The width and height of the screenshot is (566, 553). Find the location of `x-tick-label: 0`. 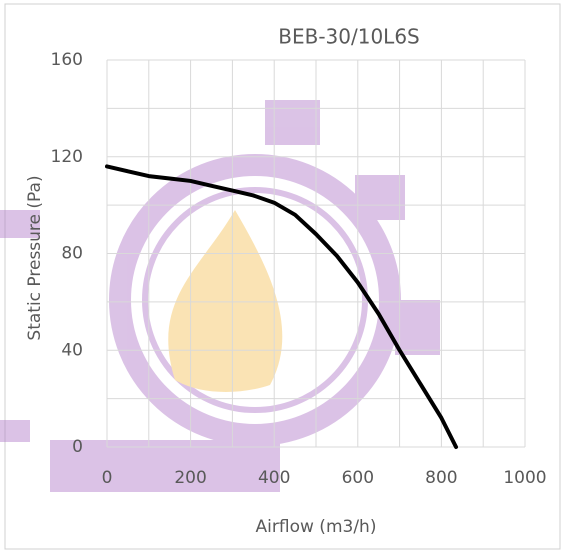

x-tick-label: 0 is located at coordinates (107, 478).